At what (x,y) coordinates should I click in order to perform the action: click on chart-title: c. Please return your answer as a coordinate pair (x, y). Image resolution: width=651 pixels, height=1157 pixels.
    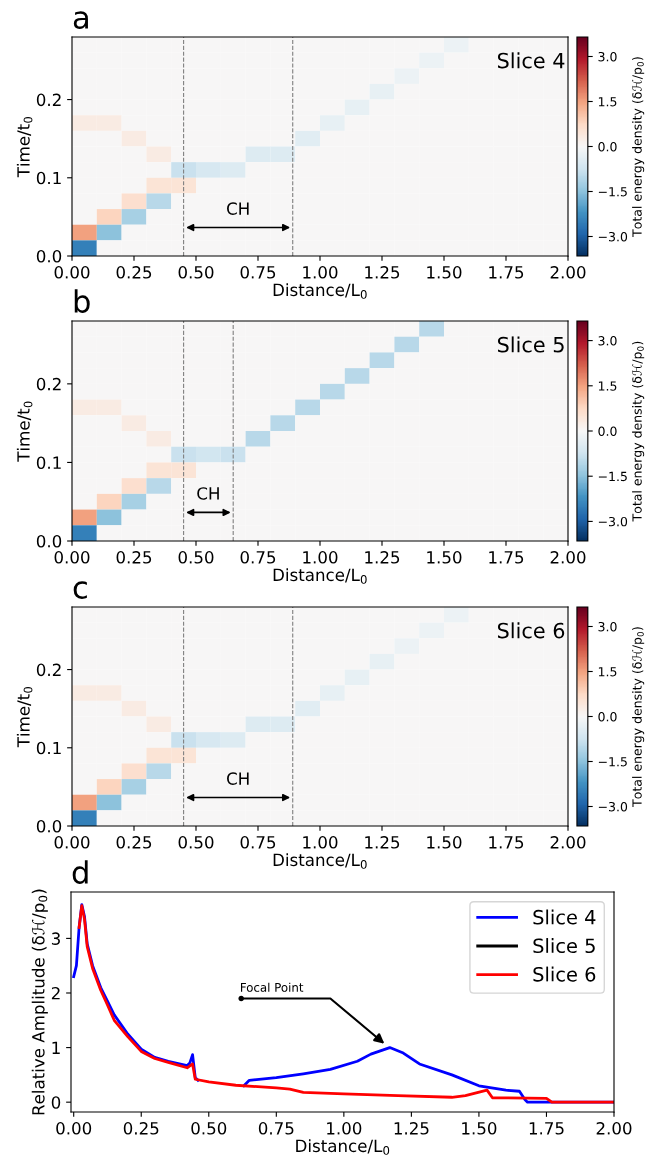
    Looking at the image, I should click on (80, 590).